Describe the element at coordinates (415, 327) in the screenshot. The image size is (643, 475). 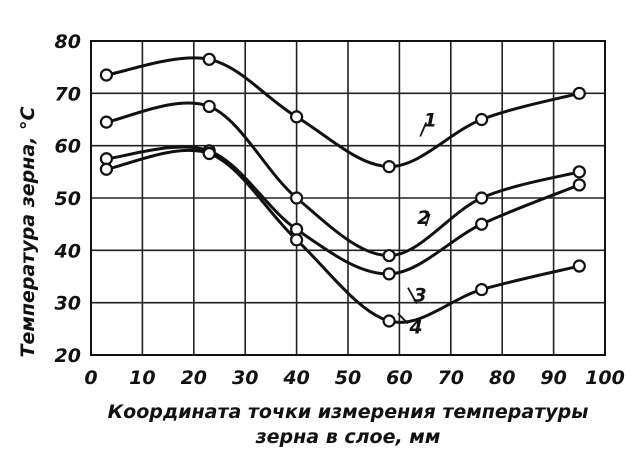
I see `series-label-4: 4` at that location.